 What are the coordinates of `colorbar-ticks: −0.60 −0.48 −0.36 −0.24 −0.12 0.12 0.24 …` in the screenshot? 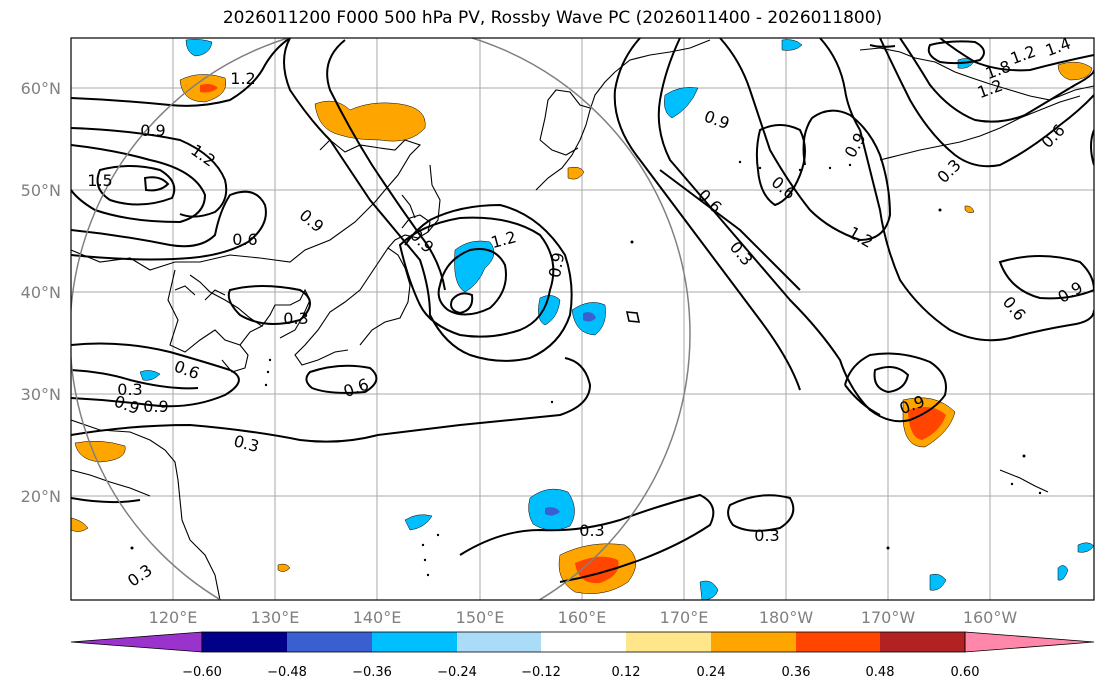 It's located at (580, 672).